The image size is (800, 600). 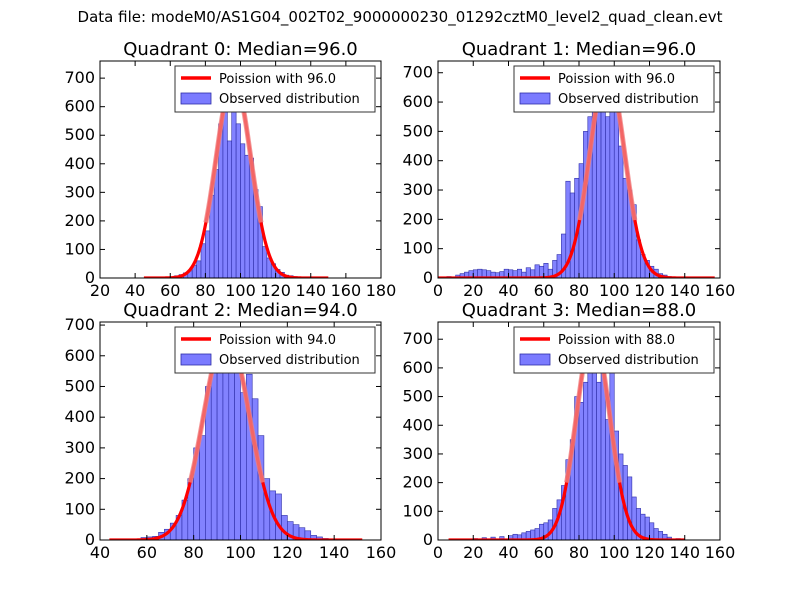 I want to click on legend: Poission with 94.0 Observed distribution, so click(x=275, y=350).